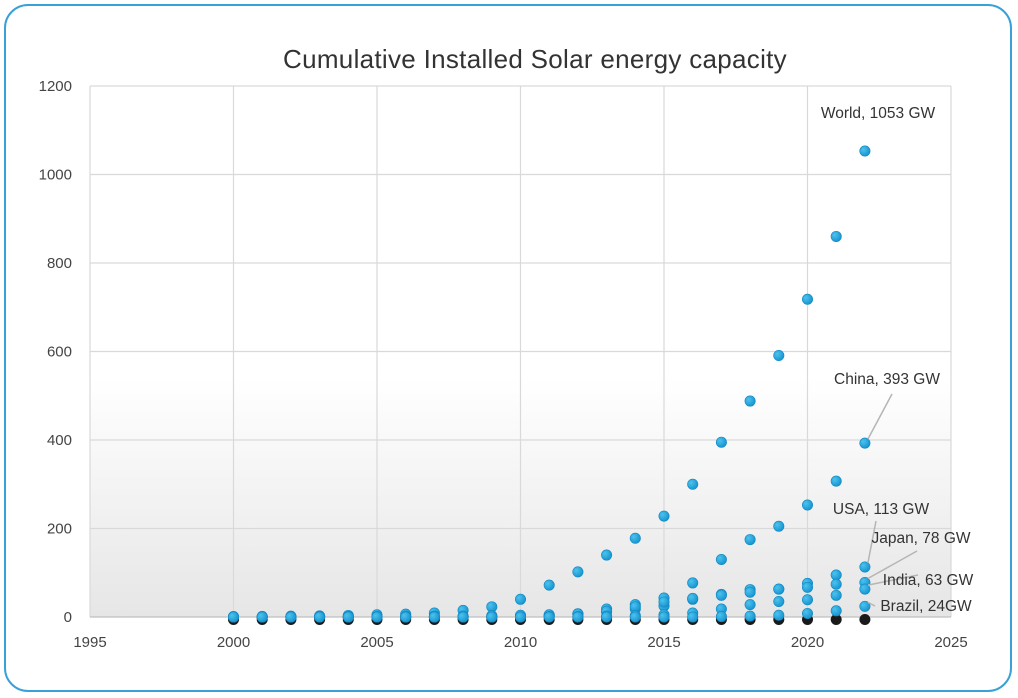 The width and height of the screenshot is (1018, 698). I want to click on point-brazil-2019, so click(779, 615).